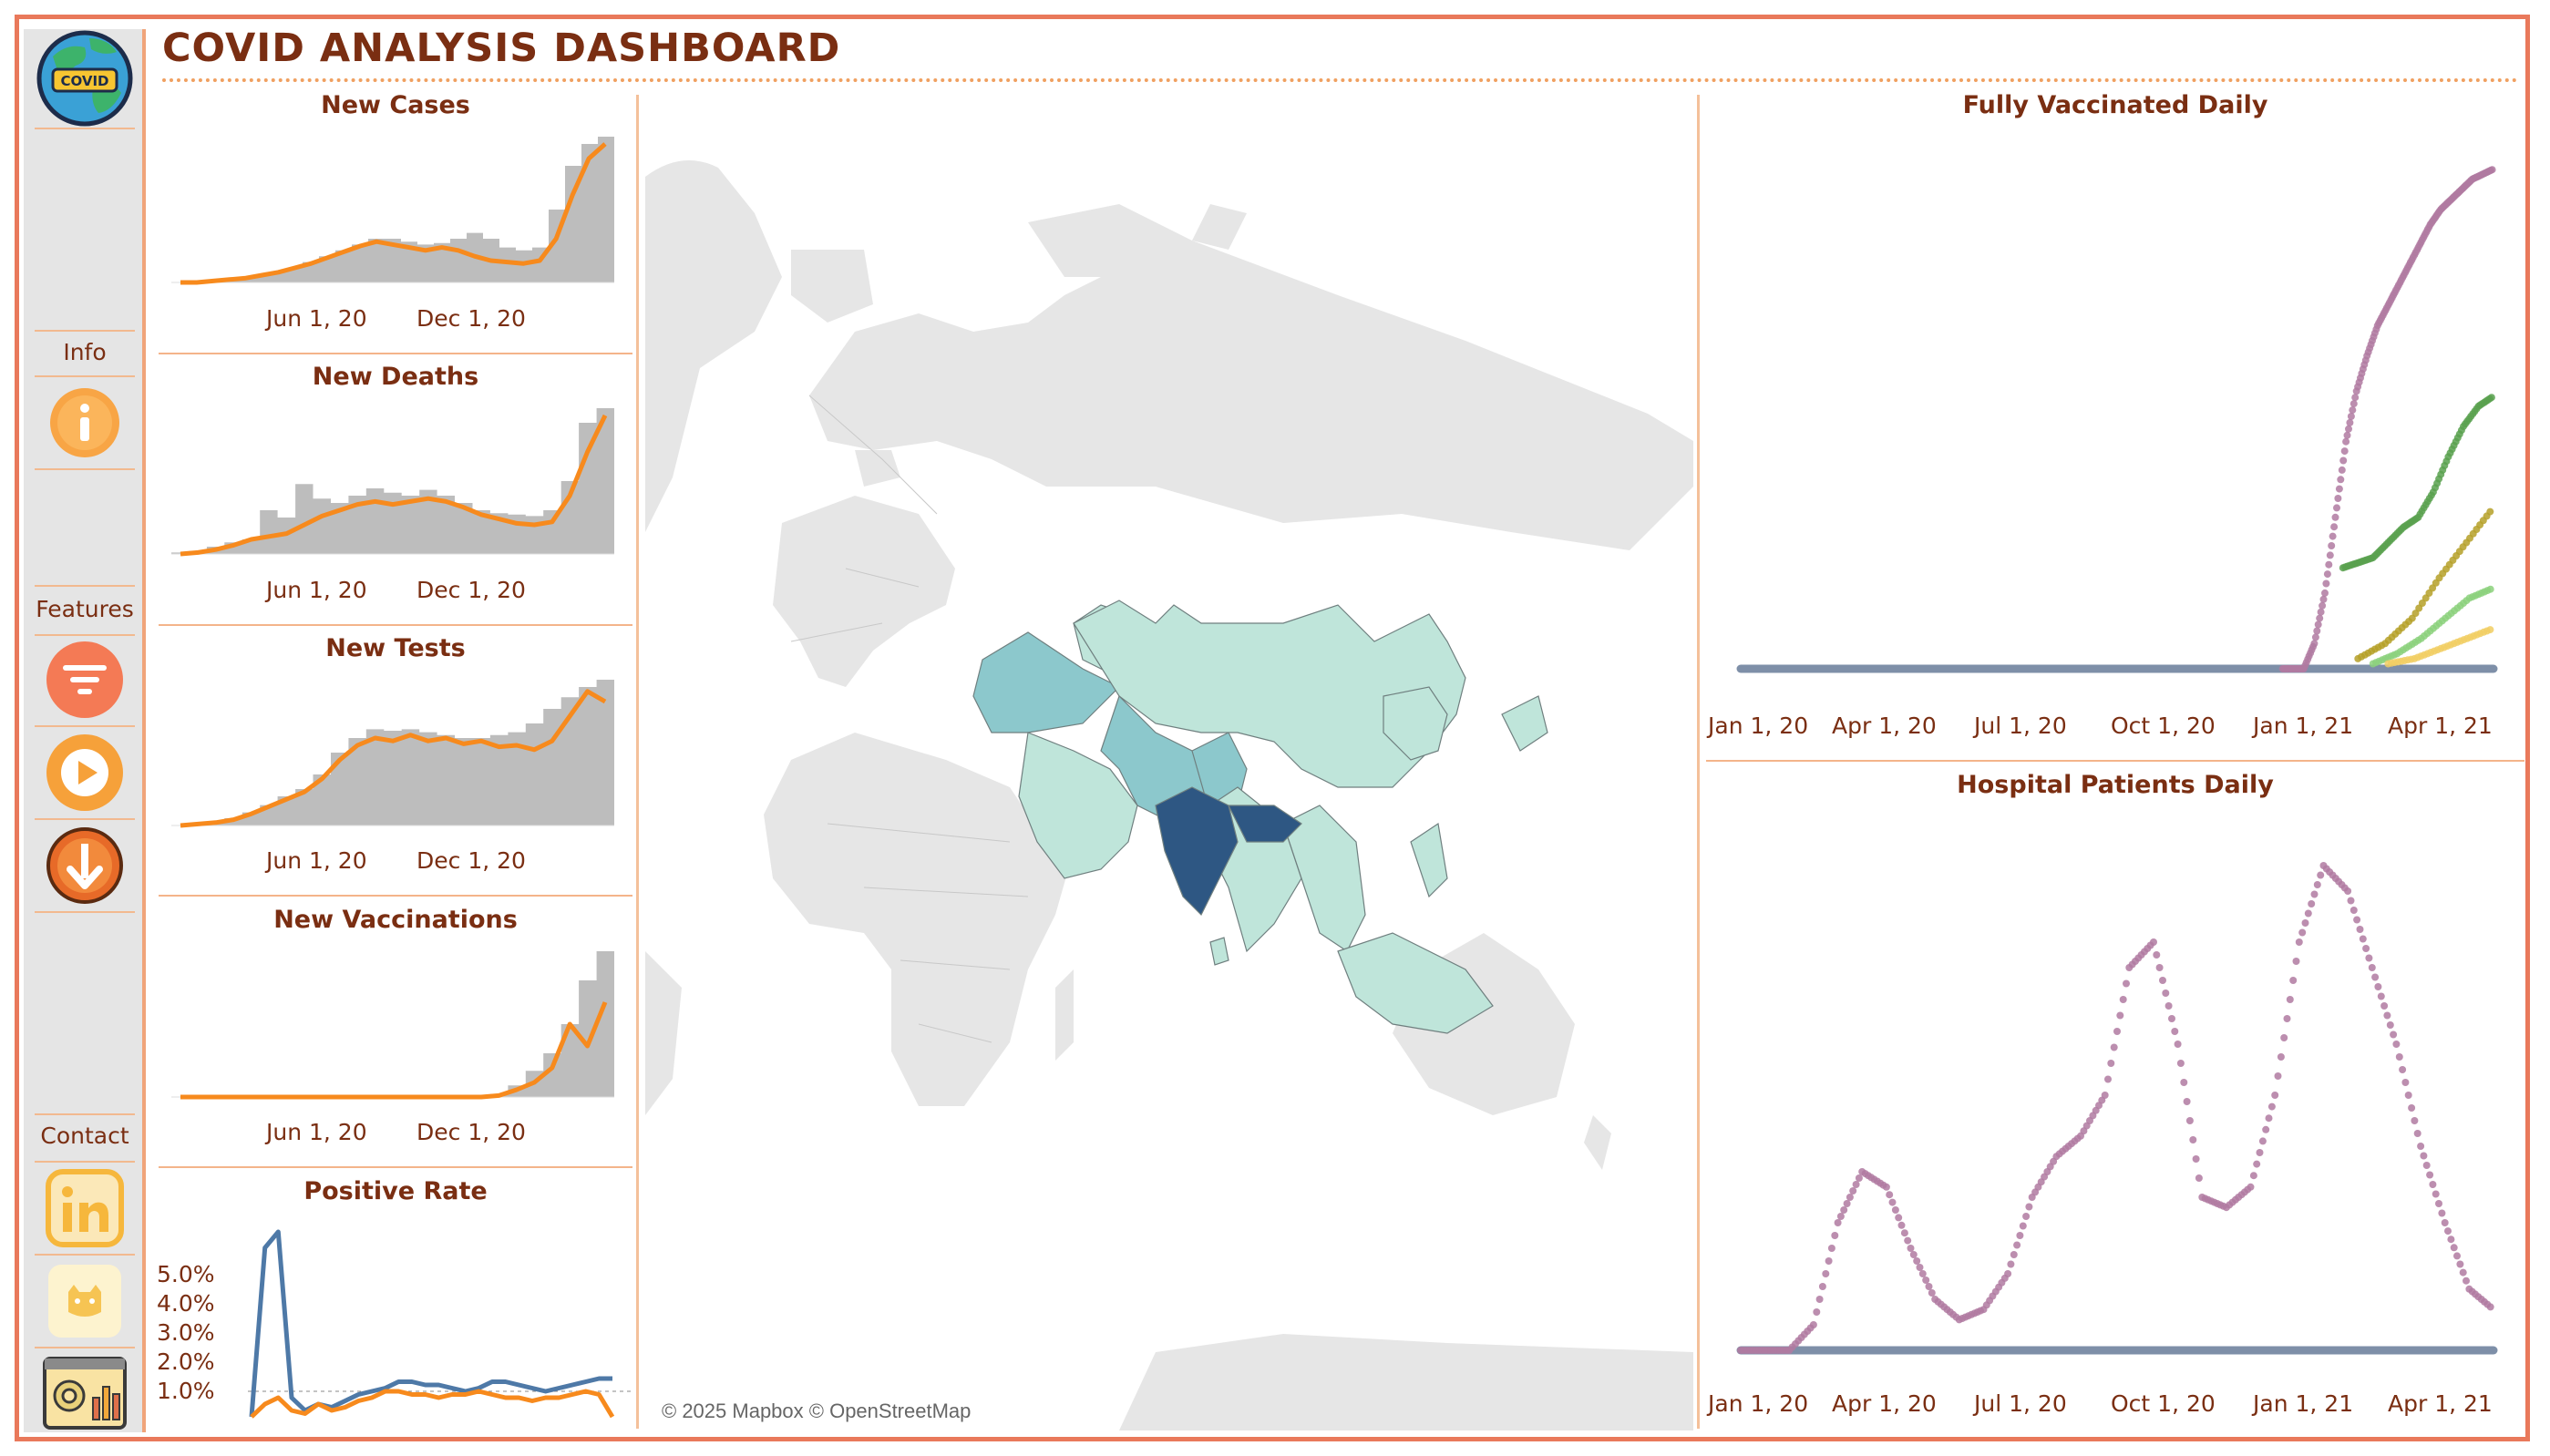 The image size is (2550, 1456). I want to click on chart-title: New Vaccinations, so click(395, 920).